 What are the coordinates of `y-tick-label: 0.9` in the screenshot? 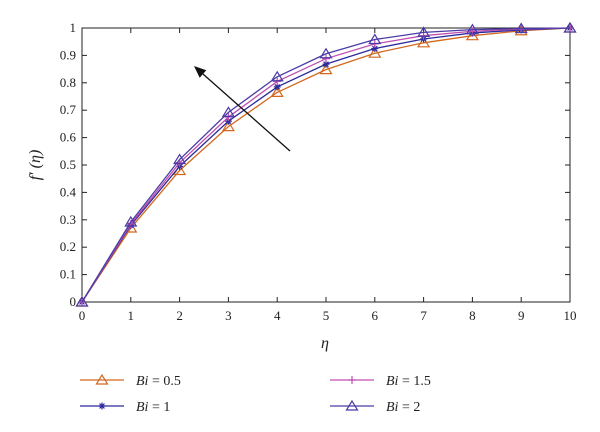 It's located at (68, 54).